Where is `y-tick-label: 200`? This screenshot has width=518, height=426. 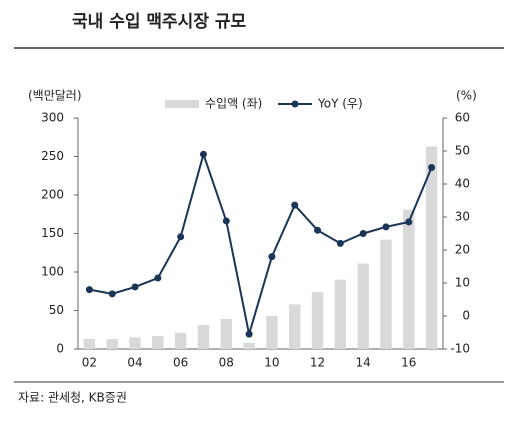
y-tick-label: 200 is located at coordinates (52, 195).